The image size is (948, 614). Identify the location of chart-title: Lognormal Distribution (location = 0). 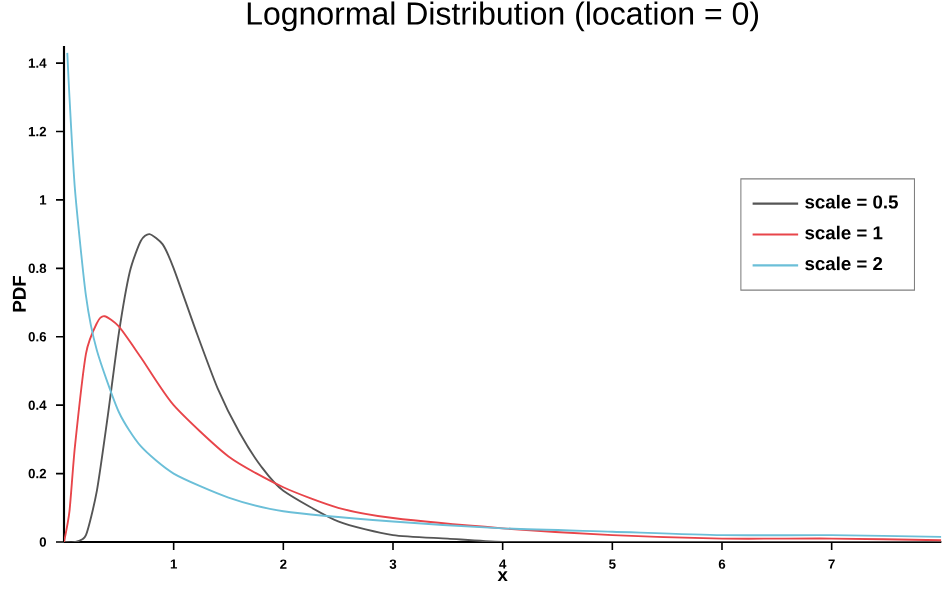
(503, 16).